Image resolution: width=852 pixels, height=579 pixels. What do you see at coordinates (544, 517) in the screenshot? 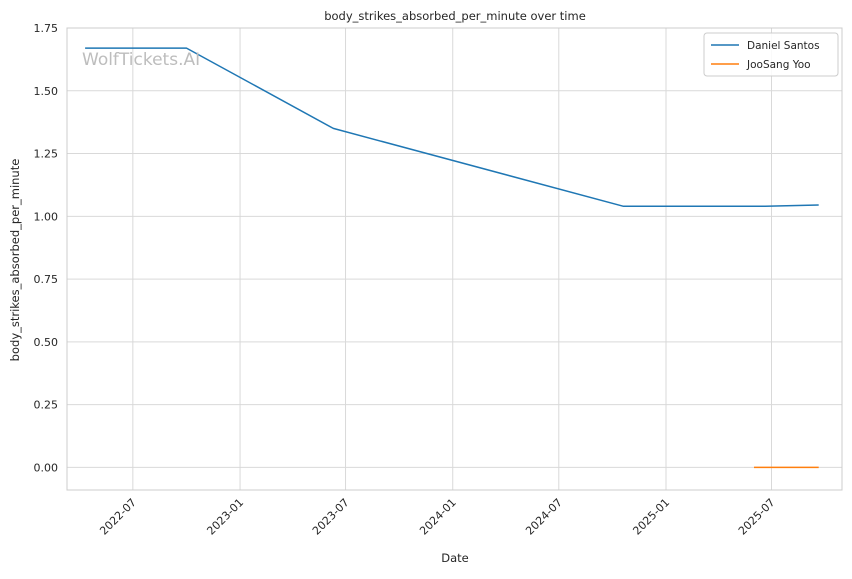
I see `x-tick-label: 2024-07` at bounding box center [544, 517].